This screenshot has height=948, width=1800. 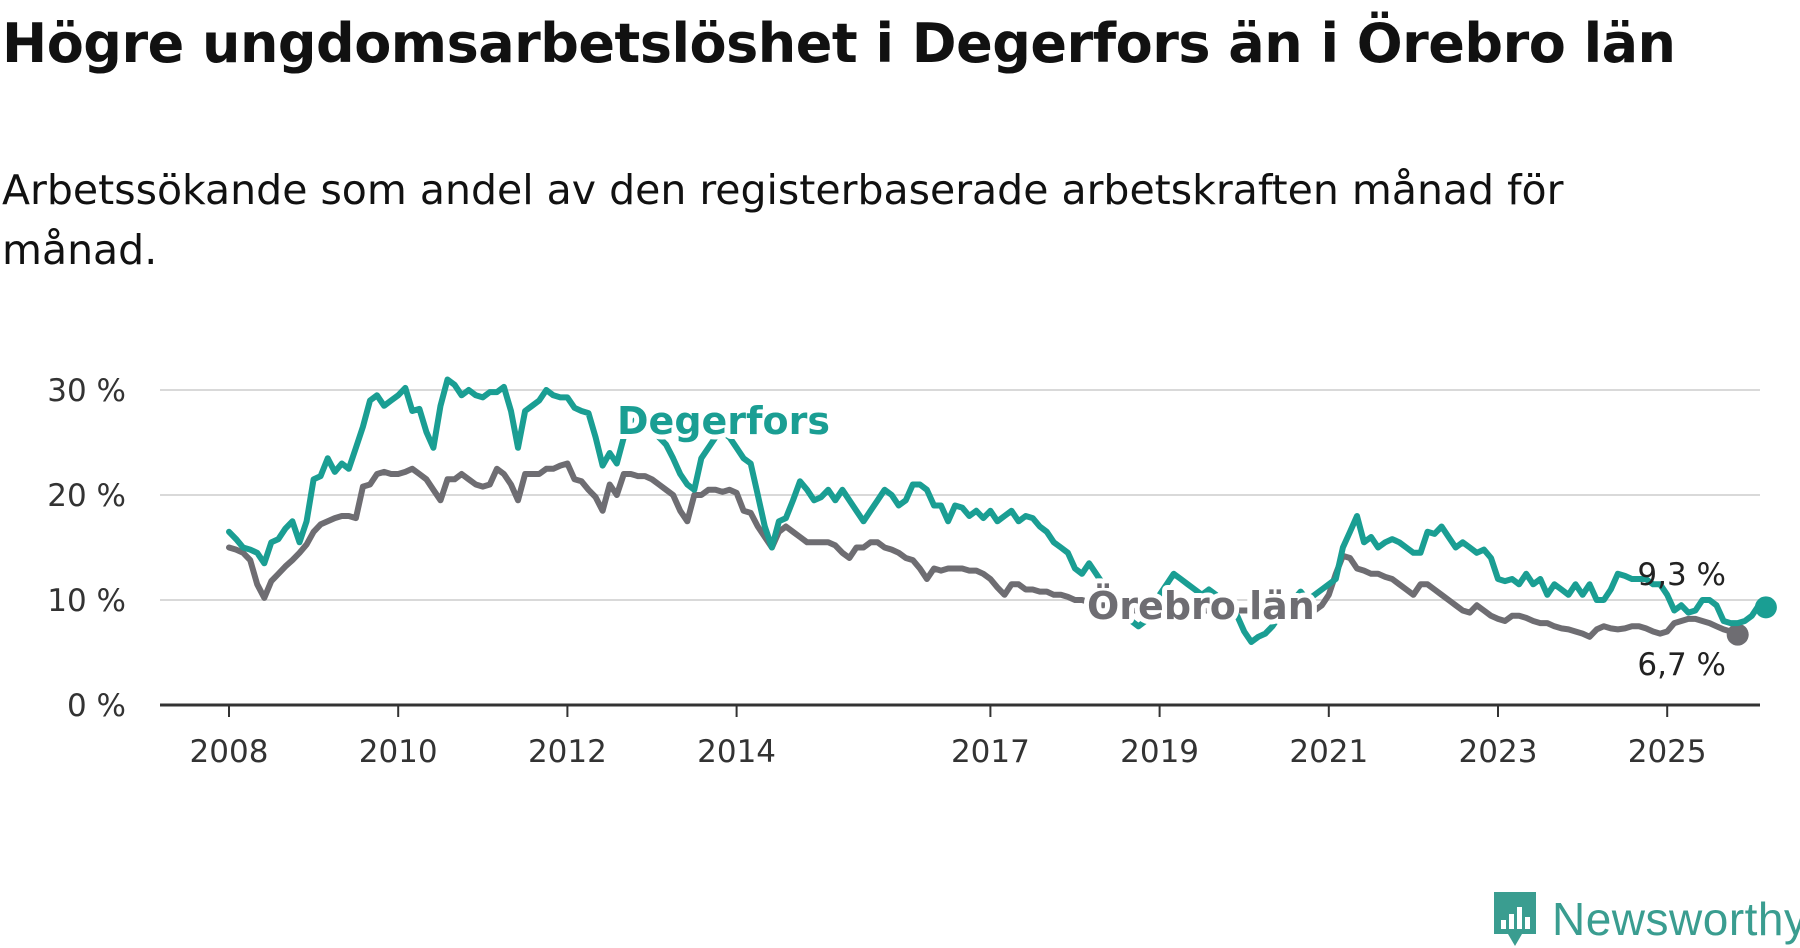 I want to click on series-label-degerfors: Degerfors, so click(x=723, y=421).